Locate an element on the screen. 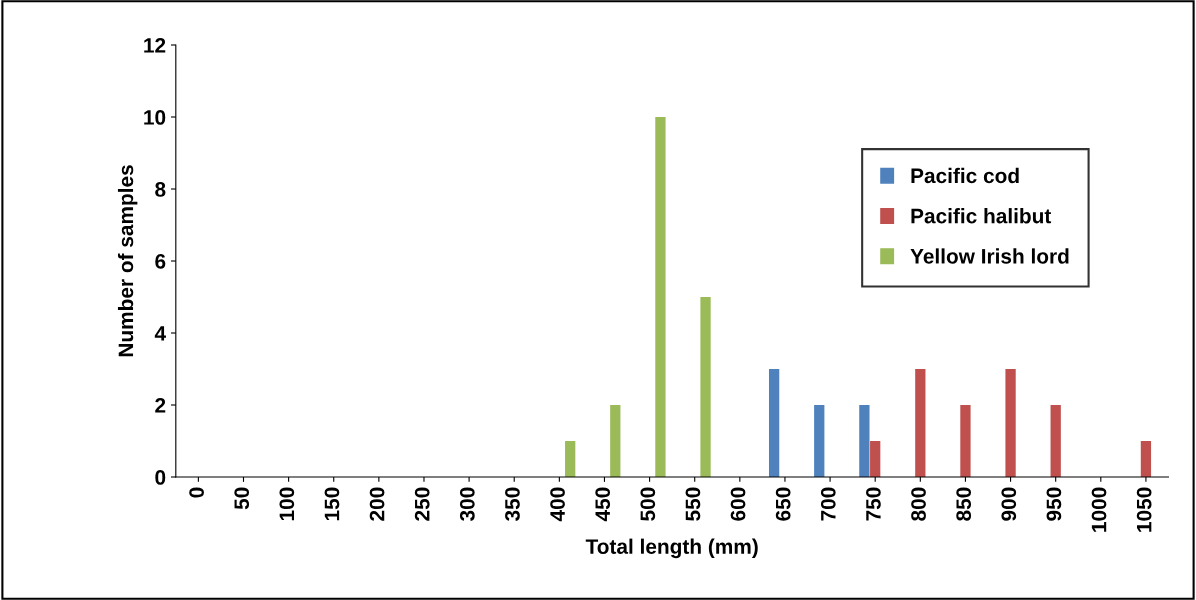 Image resolution: width=1196 pixels, height=600 pixels. x-tick-label: 950 is located at coordinates (1054, 504).